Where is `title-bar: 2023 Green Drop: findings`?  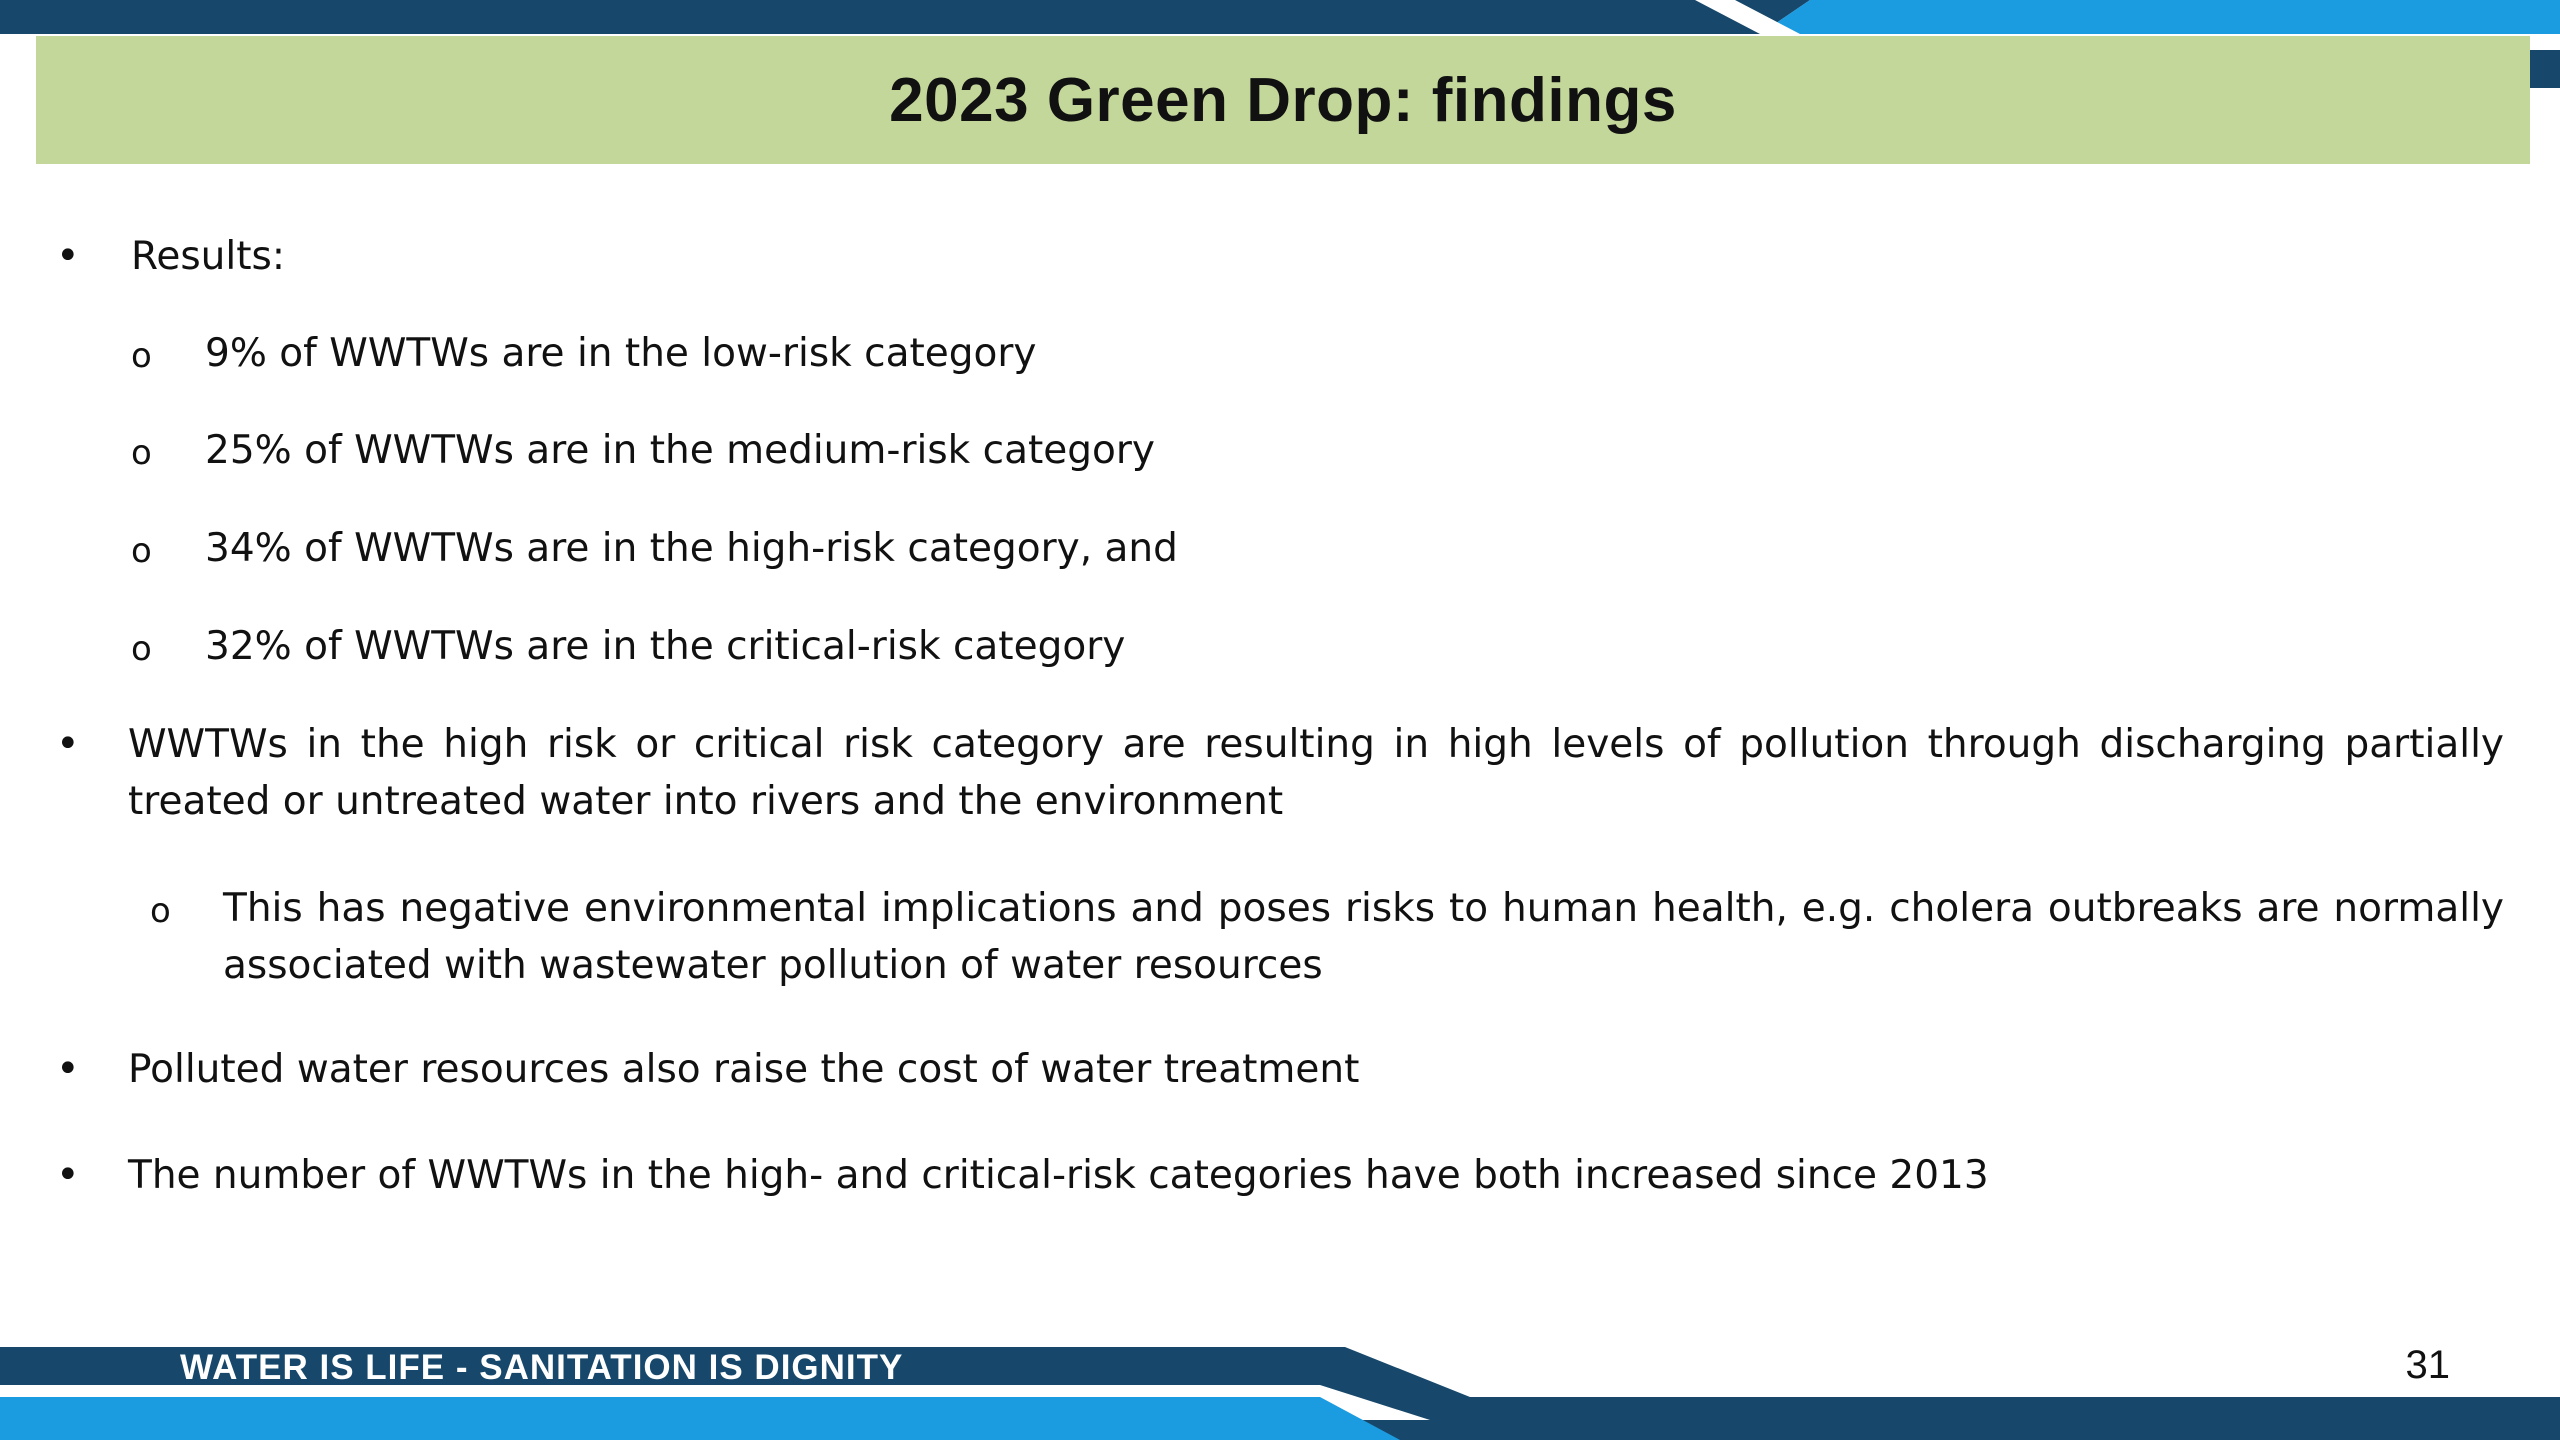 title-bar: 2023 Green Drop: findings is located at coordinates (1283, 100).